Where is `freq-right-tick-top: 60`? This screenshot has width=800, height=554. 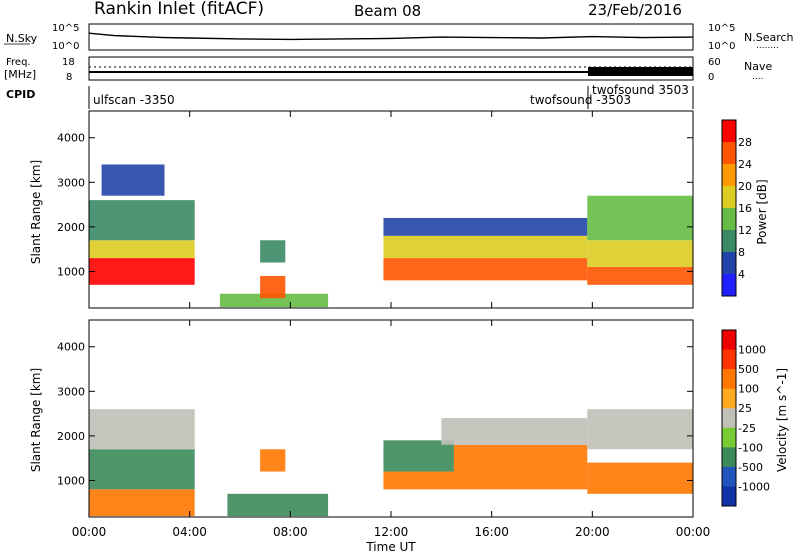 freq-right-tick-top: 60 is located at coordinates (714, 62).